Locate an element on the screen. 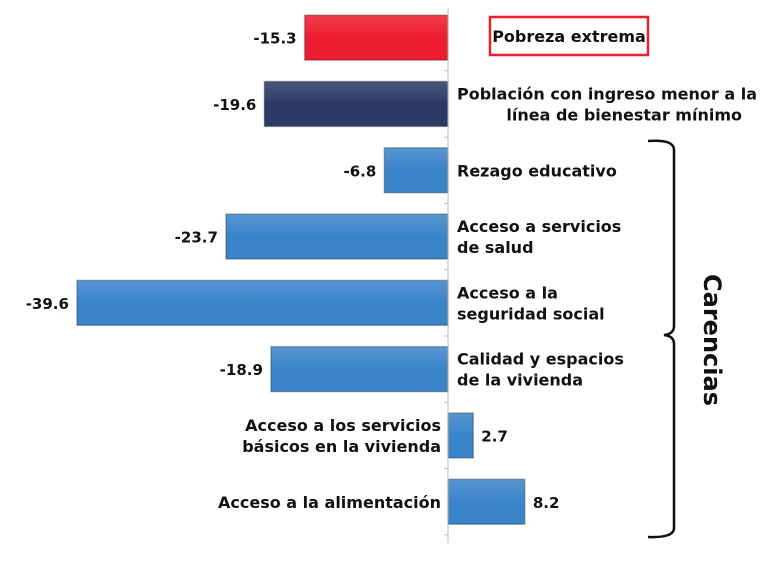  carencias-label: Carencias is located at coordinates (712, 340).